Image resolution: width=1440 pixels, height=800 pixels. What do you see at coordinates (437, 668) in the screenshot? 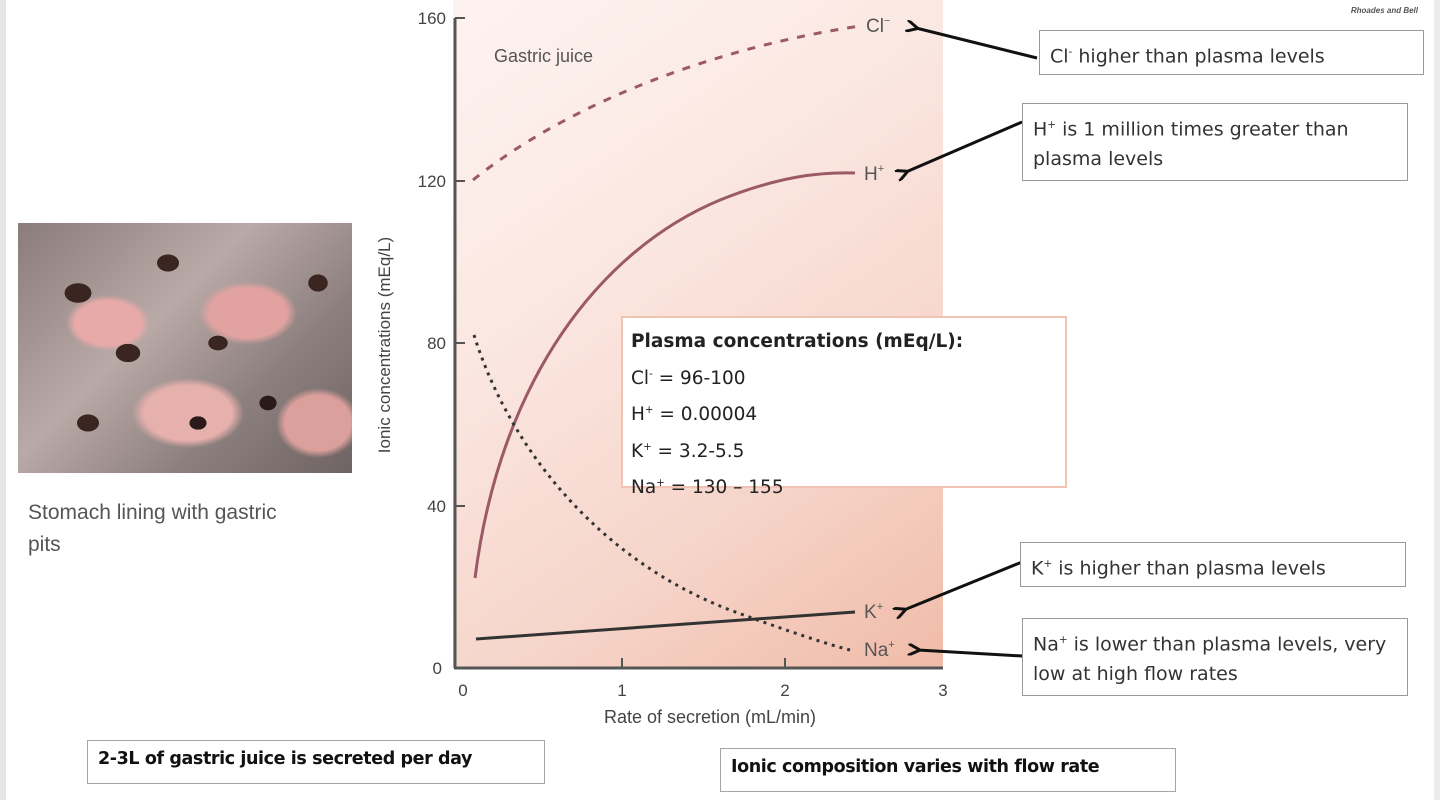
I see `y-tick-0: 0` at bounding box center [437, 668].